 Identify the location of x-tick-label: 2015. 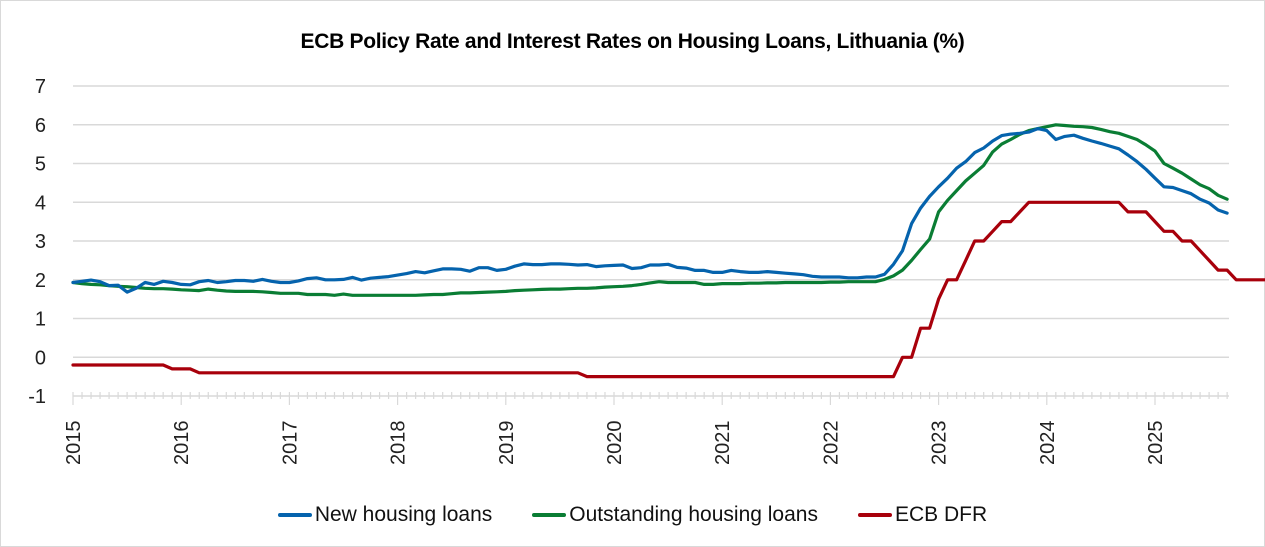
(74, 443).